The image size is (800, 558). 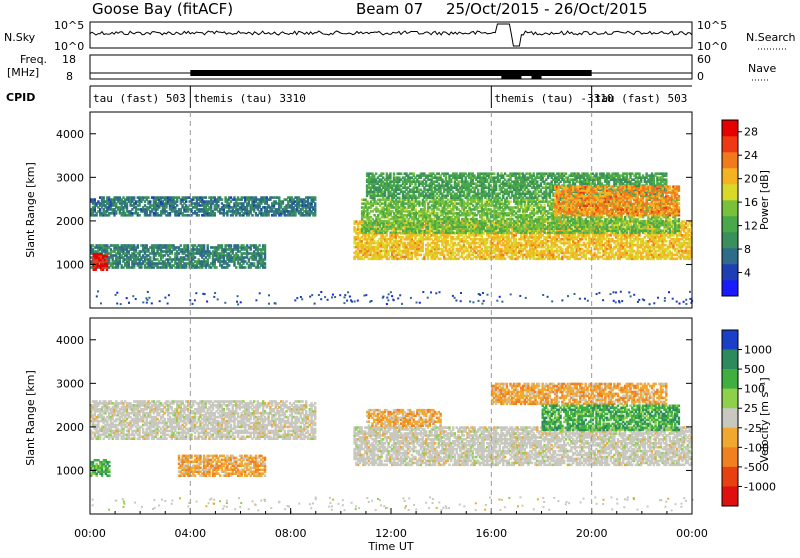 What do you see at coordinates (712, 25) in the screenshot?
I see `nsearch-tick-high: 10^5` at bounding box center [712, 25].